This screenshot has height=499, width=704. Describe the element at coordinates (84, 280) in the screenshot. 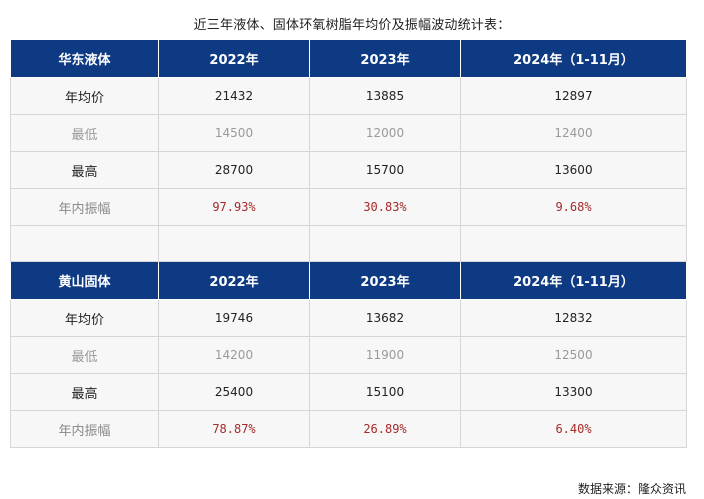

I see `region-header: 黄山固体` at that location.